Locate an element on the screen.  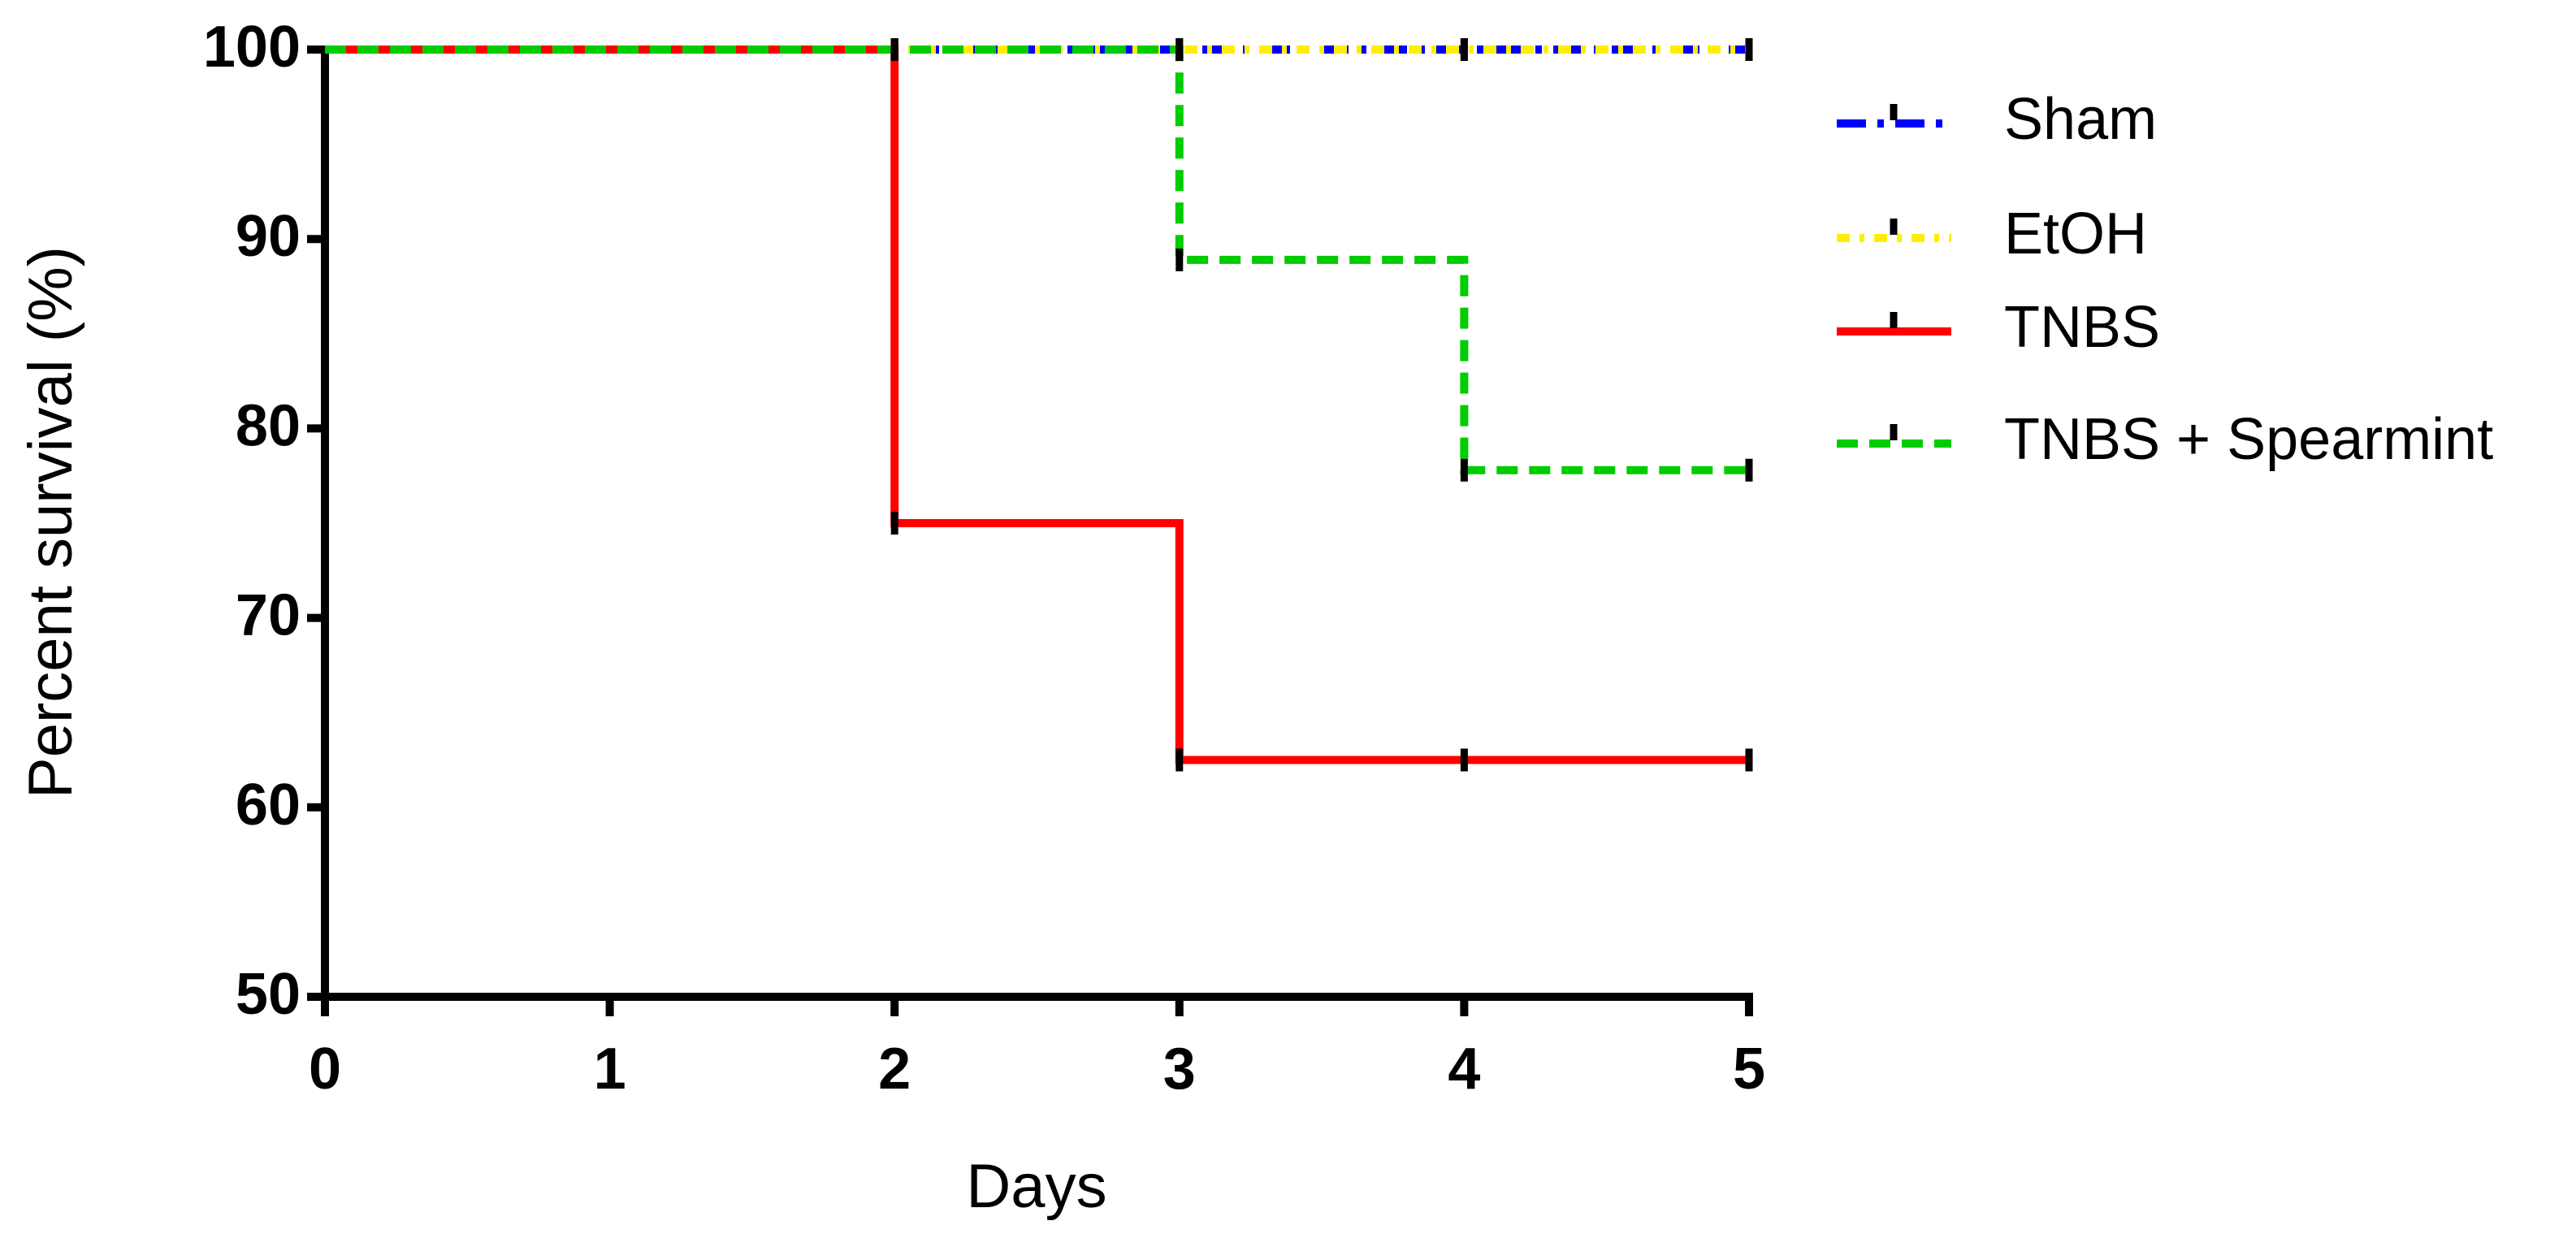
legend-label: TNBS is located at coordinates (2082, 327).